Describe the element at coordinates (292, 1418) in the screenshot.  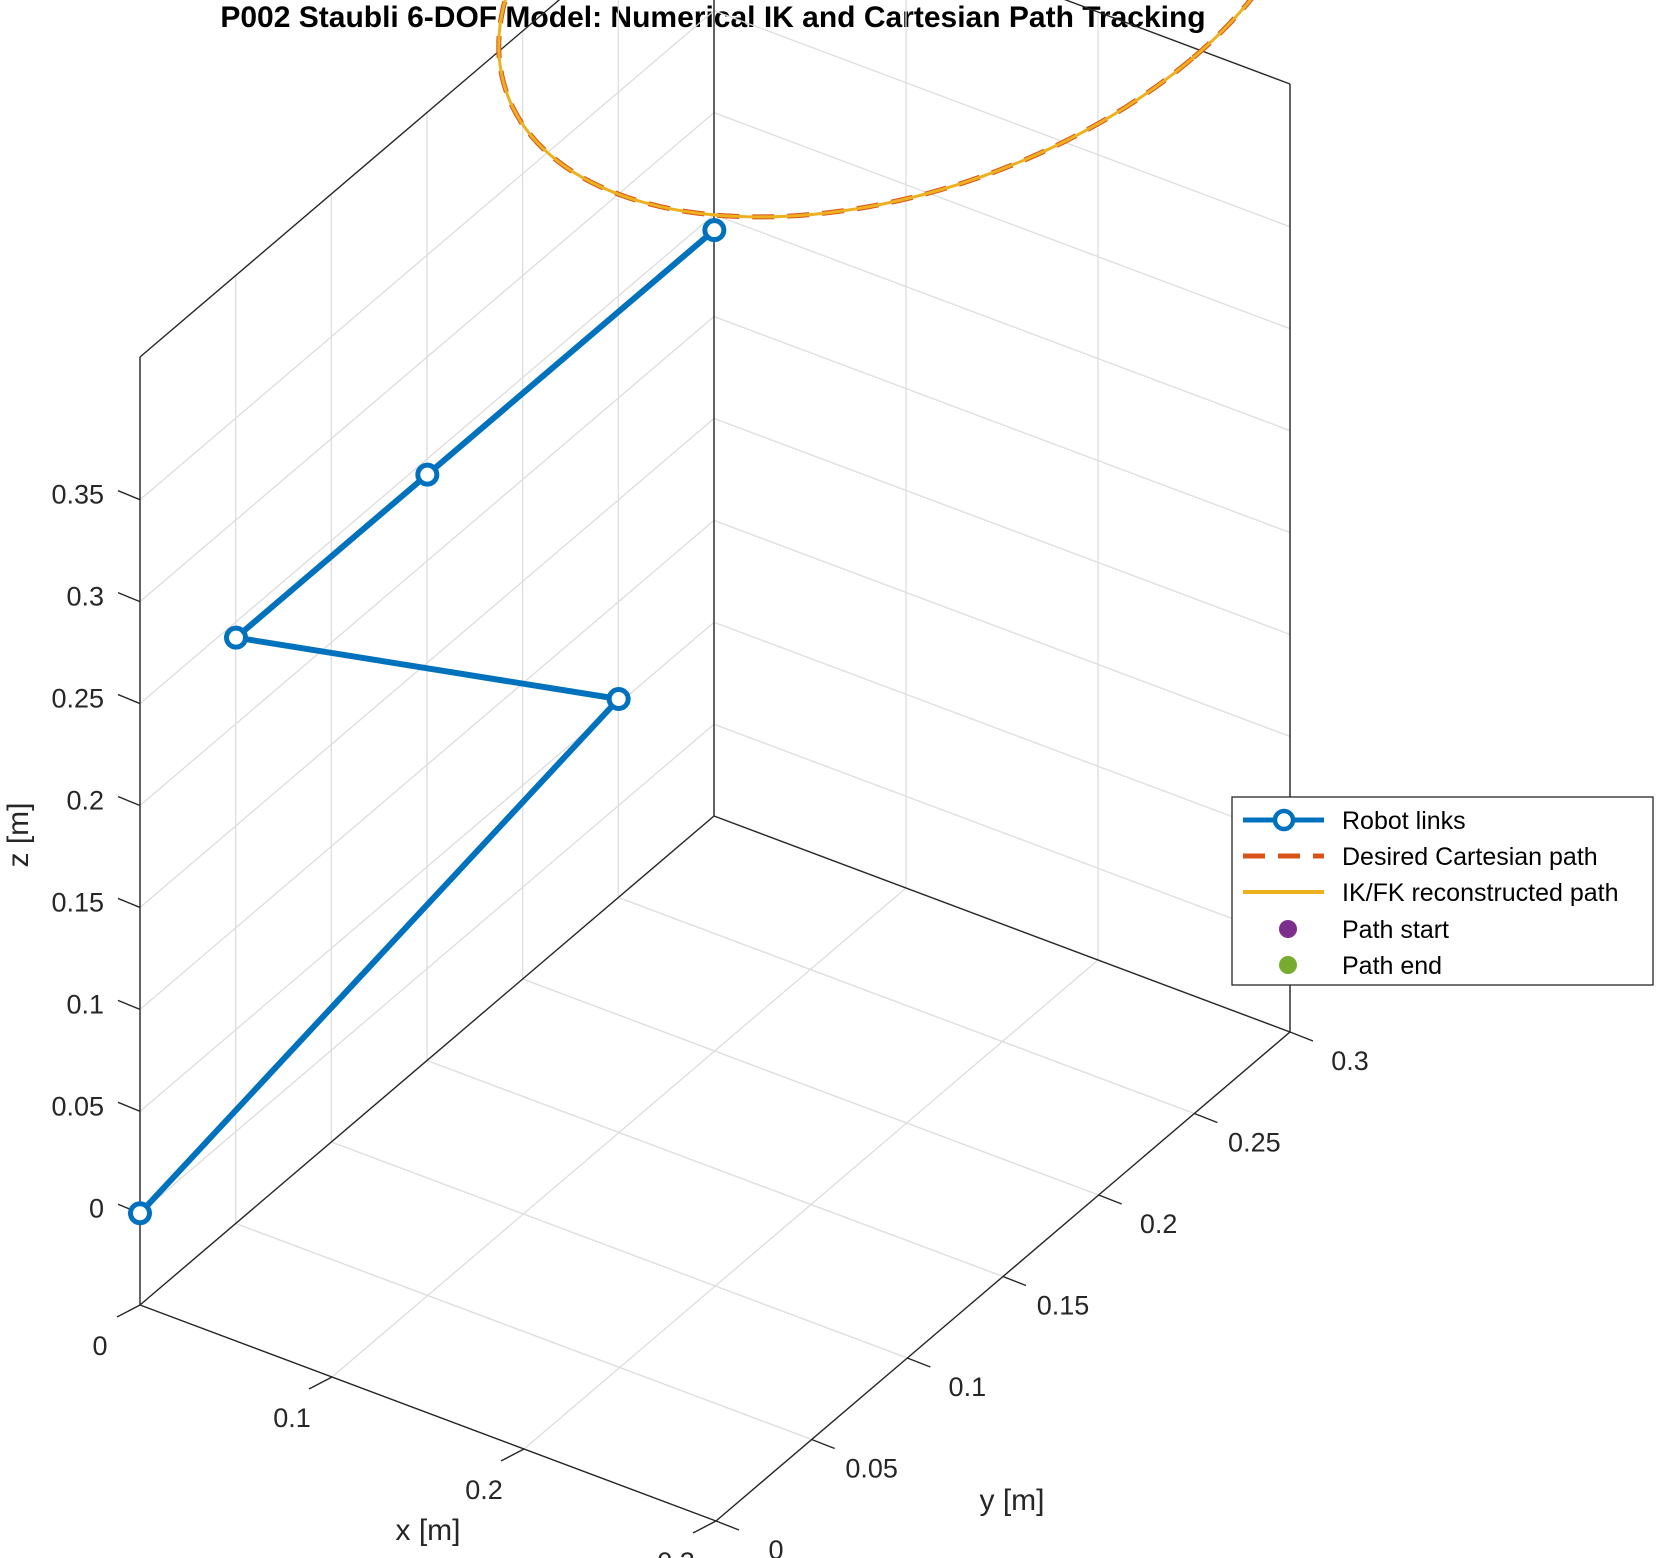
I see `x-tick-label: 0.1` at that location.